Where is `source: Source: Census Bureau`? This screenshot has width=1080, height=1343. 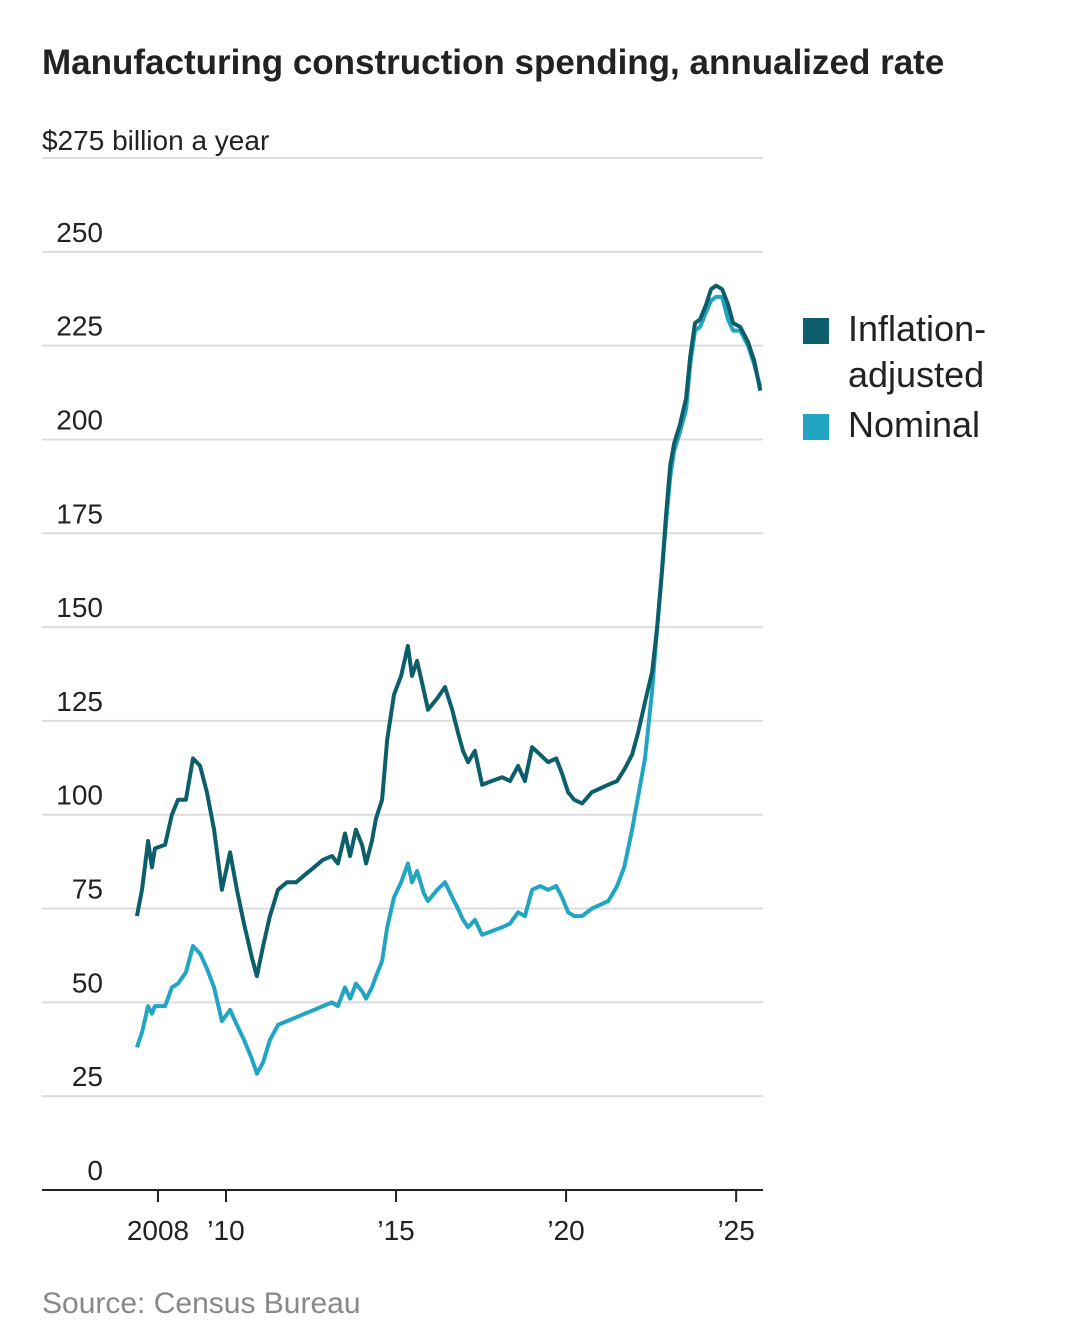 source: Source: Census Bureau is located at coordinates (201, 1303).